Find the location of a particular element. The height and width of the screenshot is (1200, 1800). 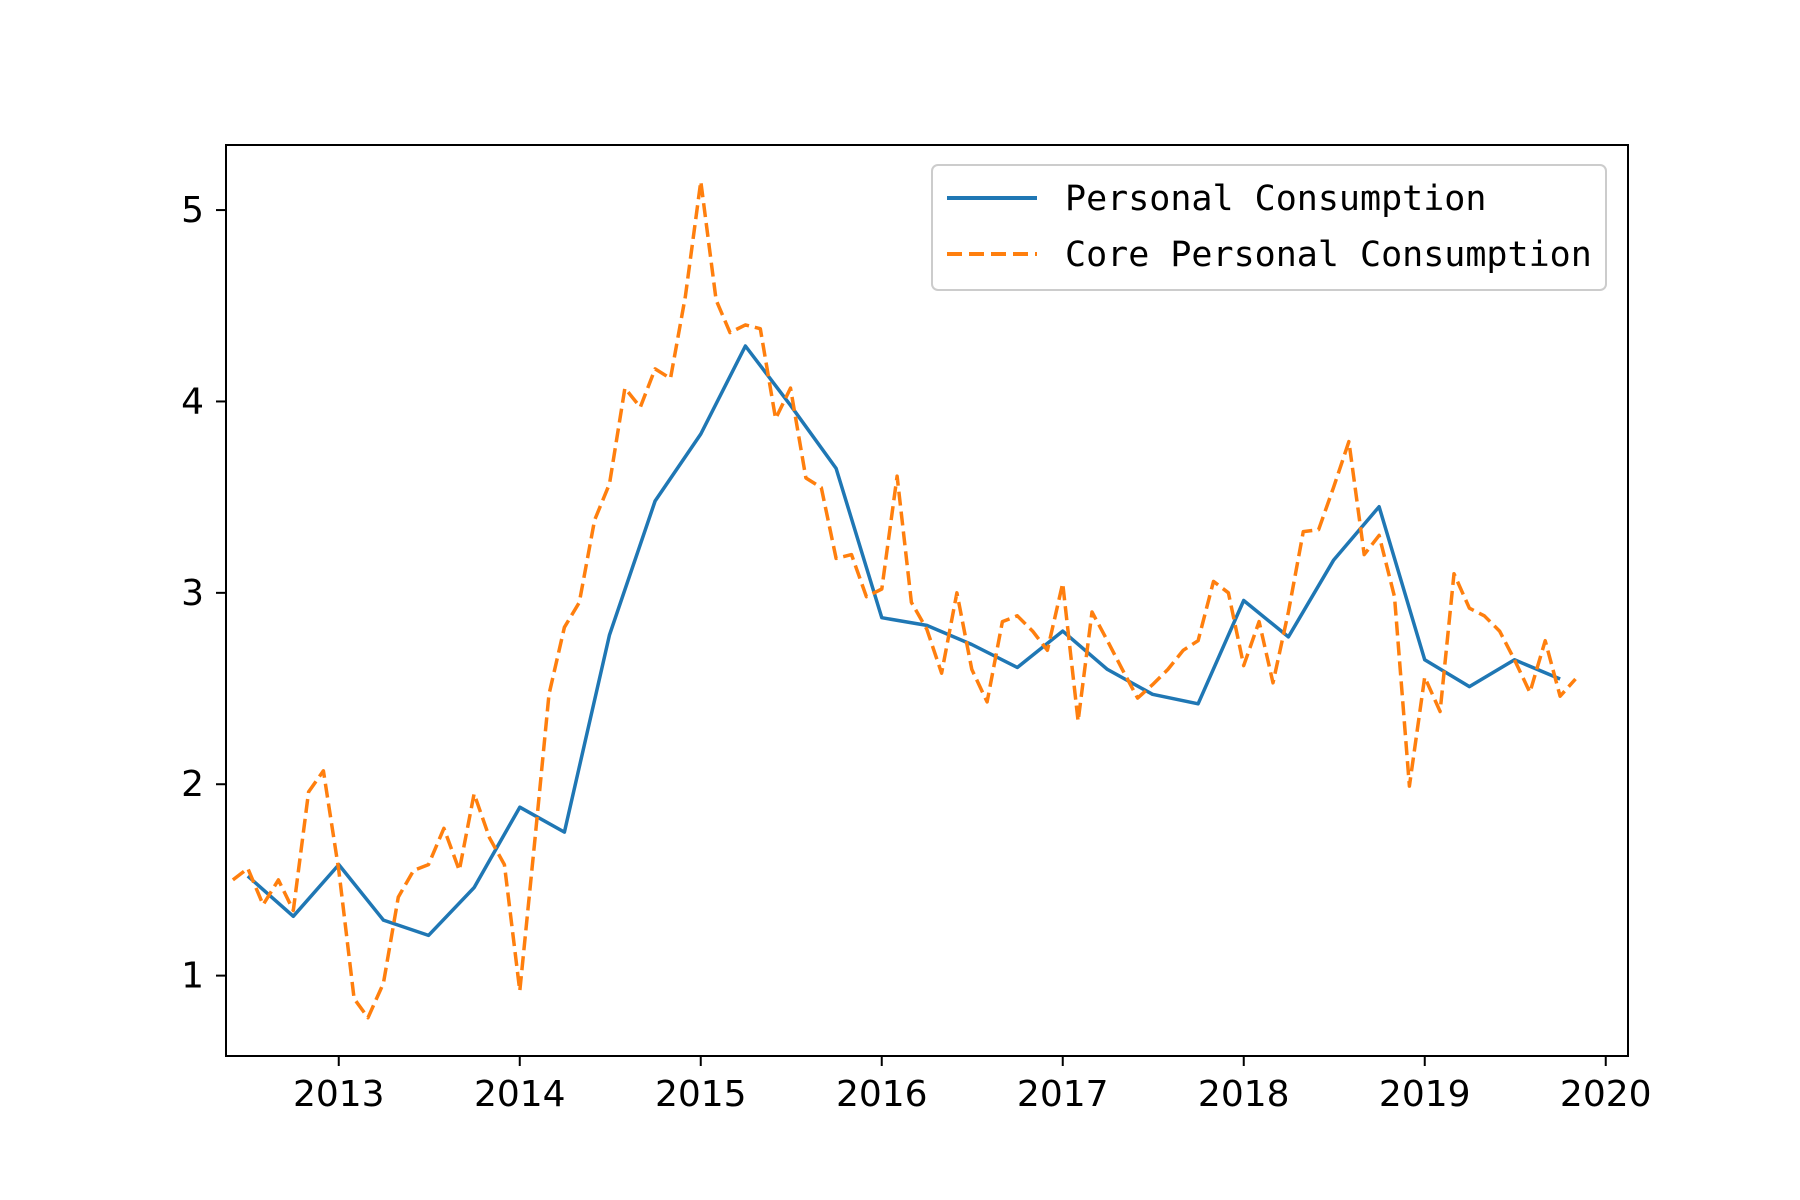

x-tick-label: 2020 is located at coordinates (1606, 1094).